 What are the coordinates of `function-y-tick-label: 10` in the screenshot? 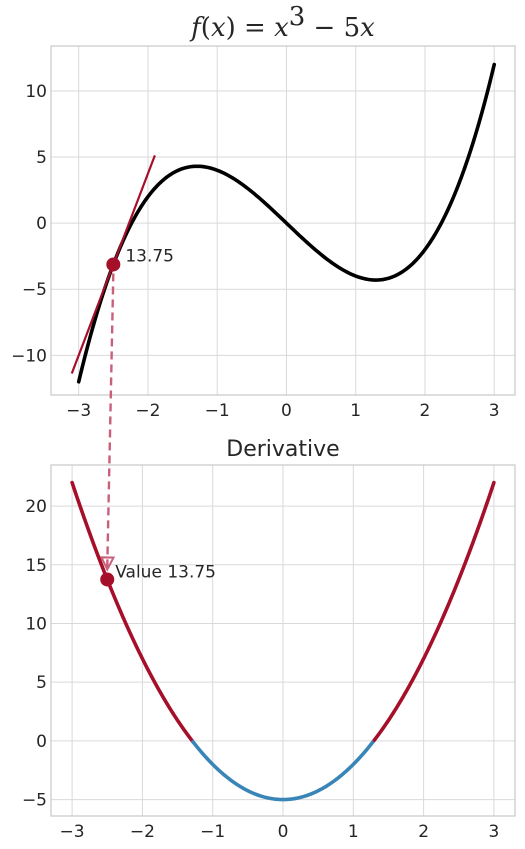 It's located at (36, 92).